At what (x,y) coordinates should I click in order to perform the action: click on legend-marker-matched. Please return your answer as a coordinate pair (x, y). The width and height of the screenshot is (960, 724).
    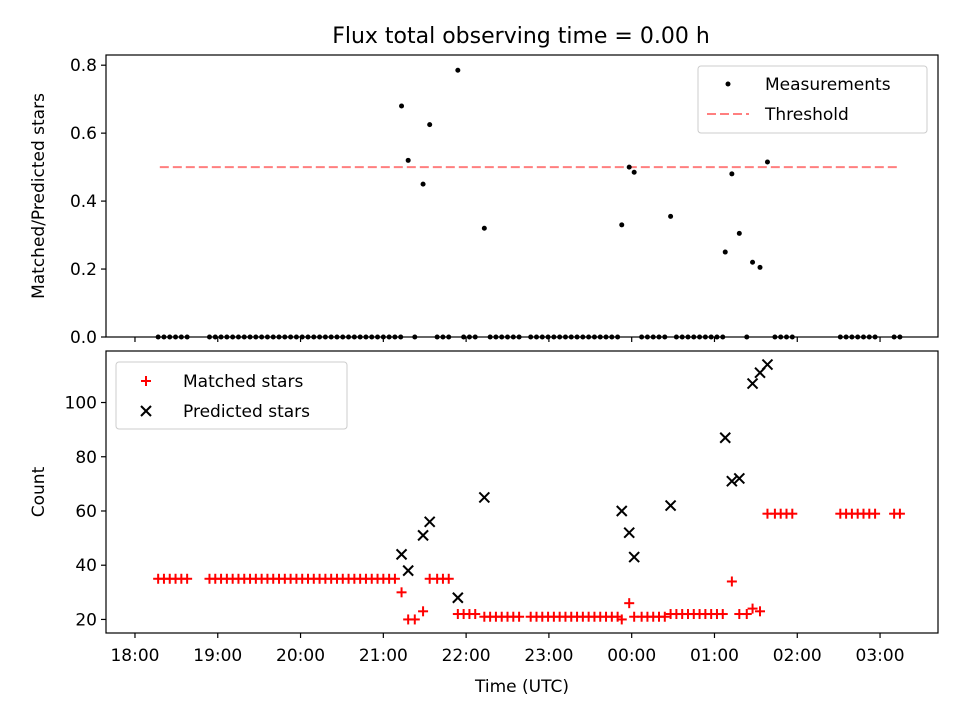
    Looking at the image, I should click on (146, 381).